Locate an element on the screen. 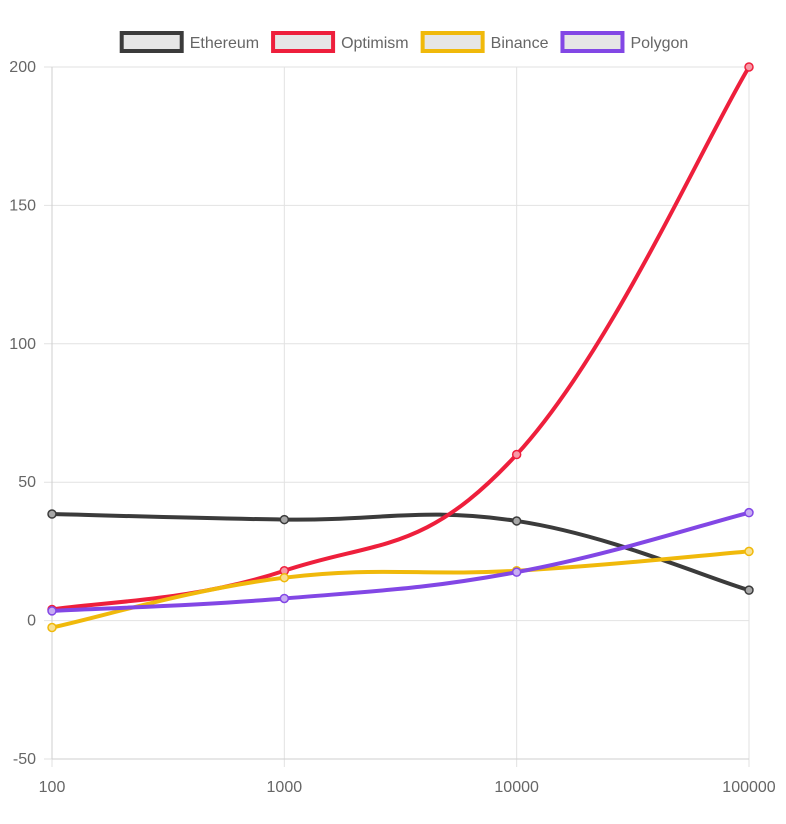 Image resolution: width=786 pixels, height=824 pixels. legend: Ethereum Optimism Binance Polygon is located at coordinates (403, 42).